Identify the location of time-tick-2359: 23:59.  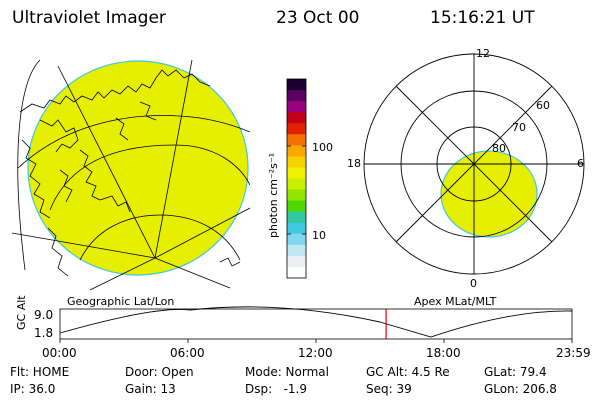
(573, 353).